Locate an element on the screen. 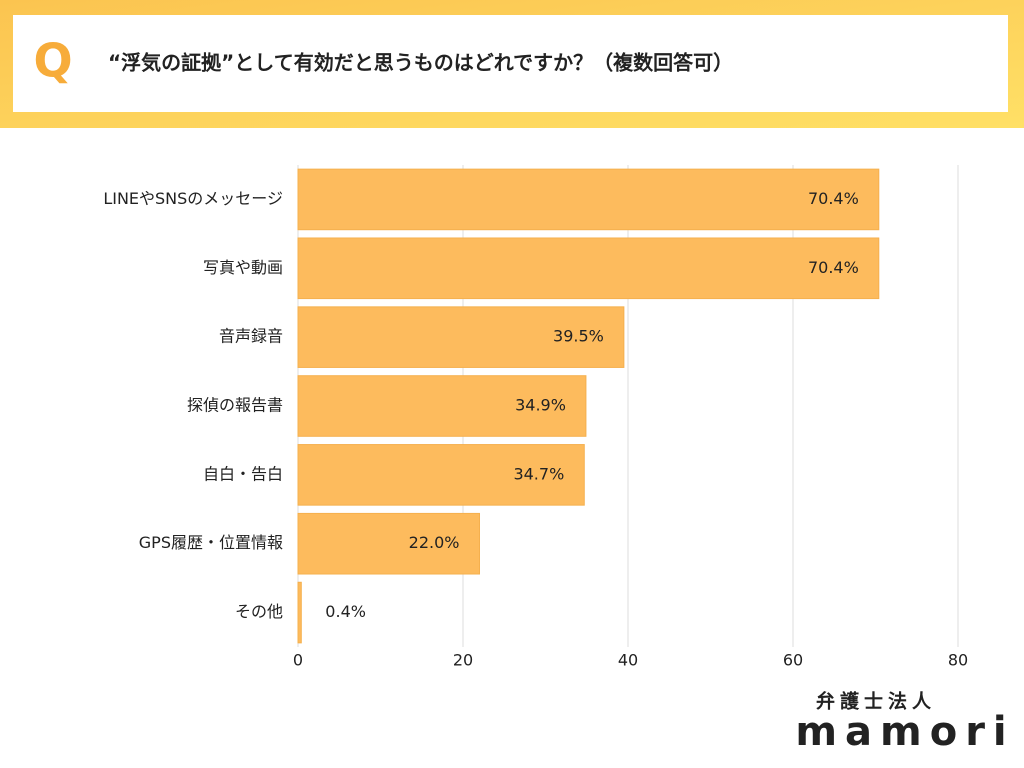 The height and width of the screenshot is (768, 1024). logo-line1: 弁護士法人 is located at coordinates (876, 701).